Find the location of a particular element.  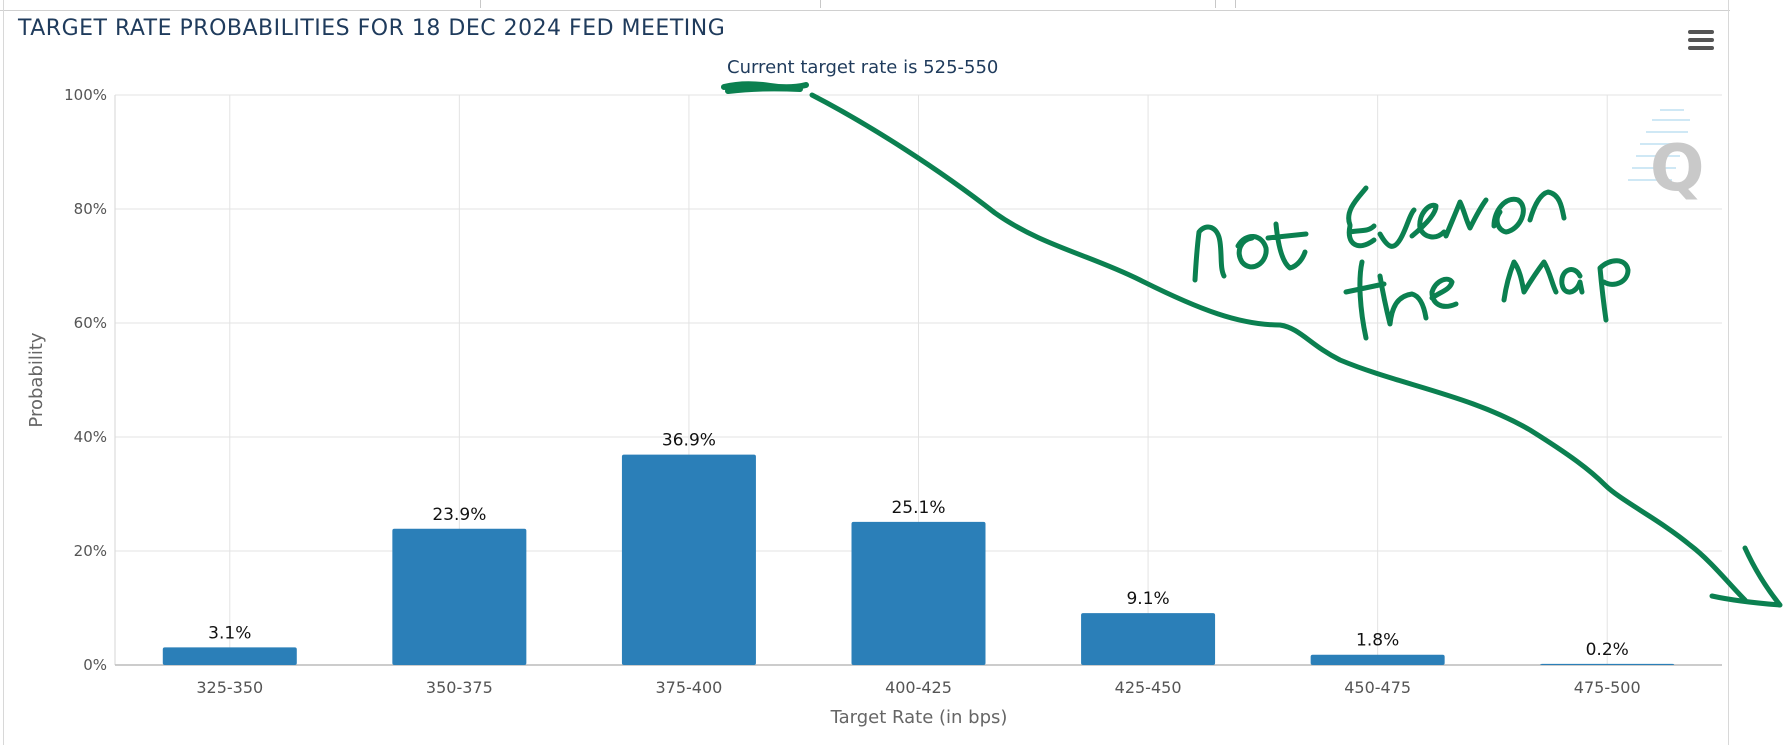

left-border is located at coordinates (3, 372).